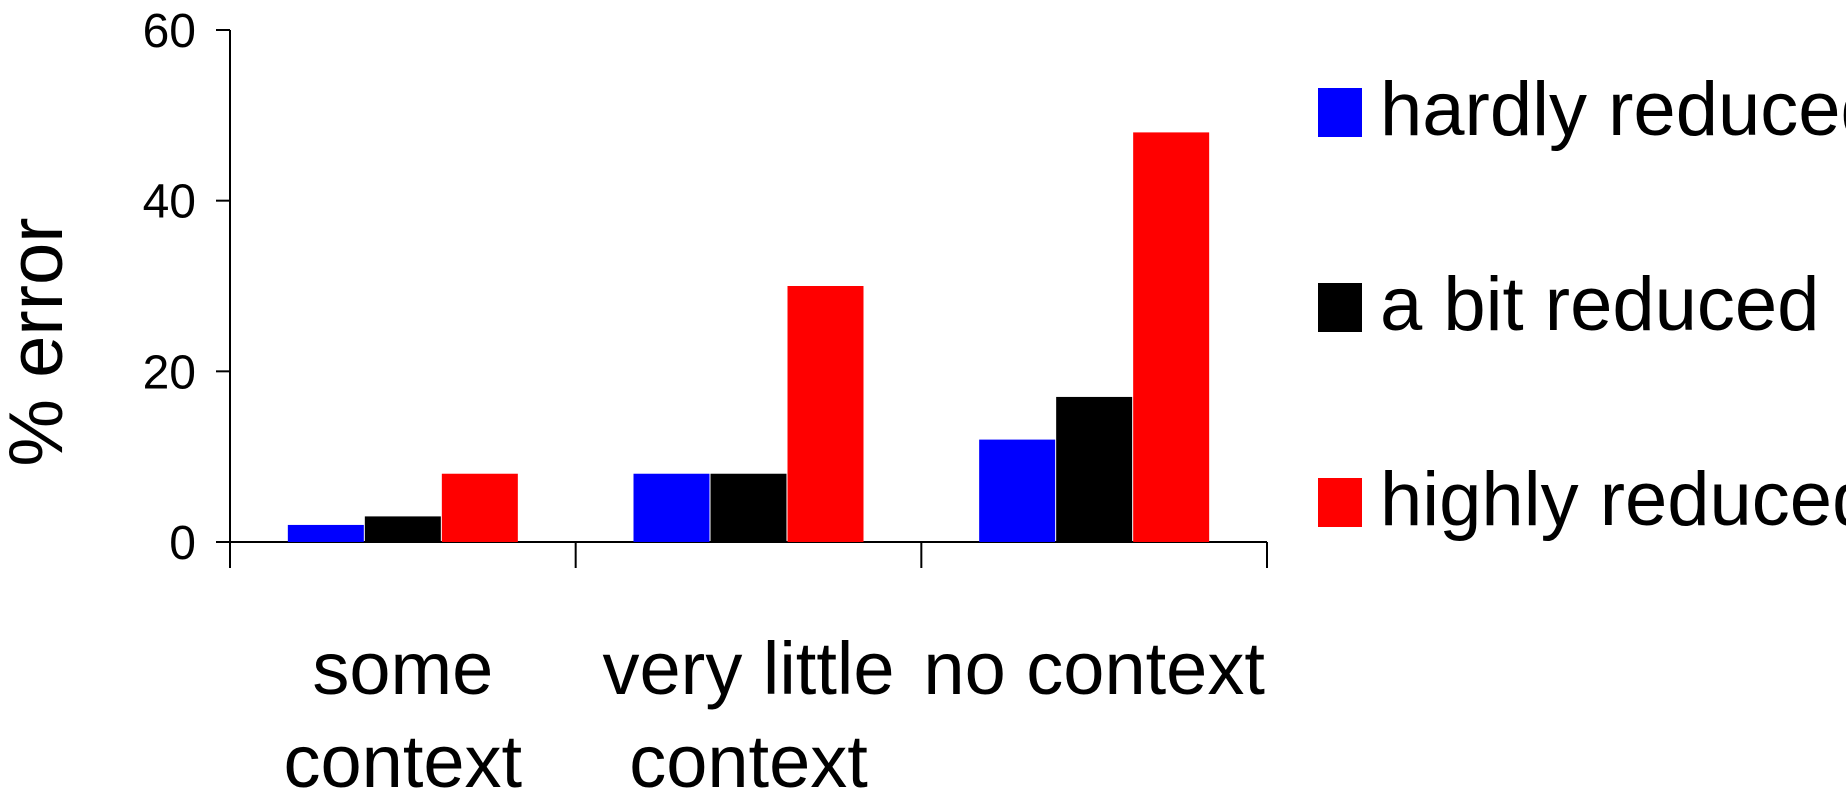 This screenshot has width=1846, height=793. What do you see at coordinates (1613, 109) in the screenshot?
I see `legend-label: hardly reduced` at bounding box center [1613, 109].